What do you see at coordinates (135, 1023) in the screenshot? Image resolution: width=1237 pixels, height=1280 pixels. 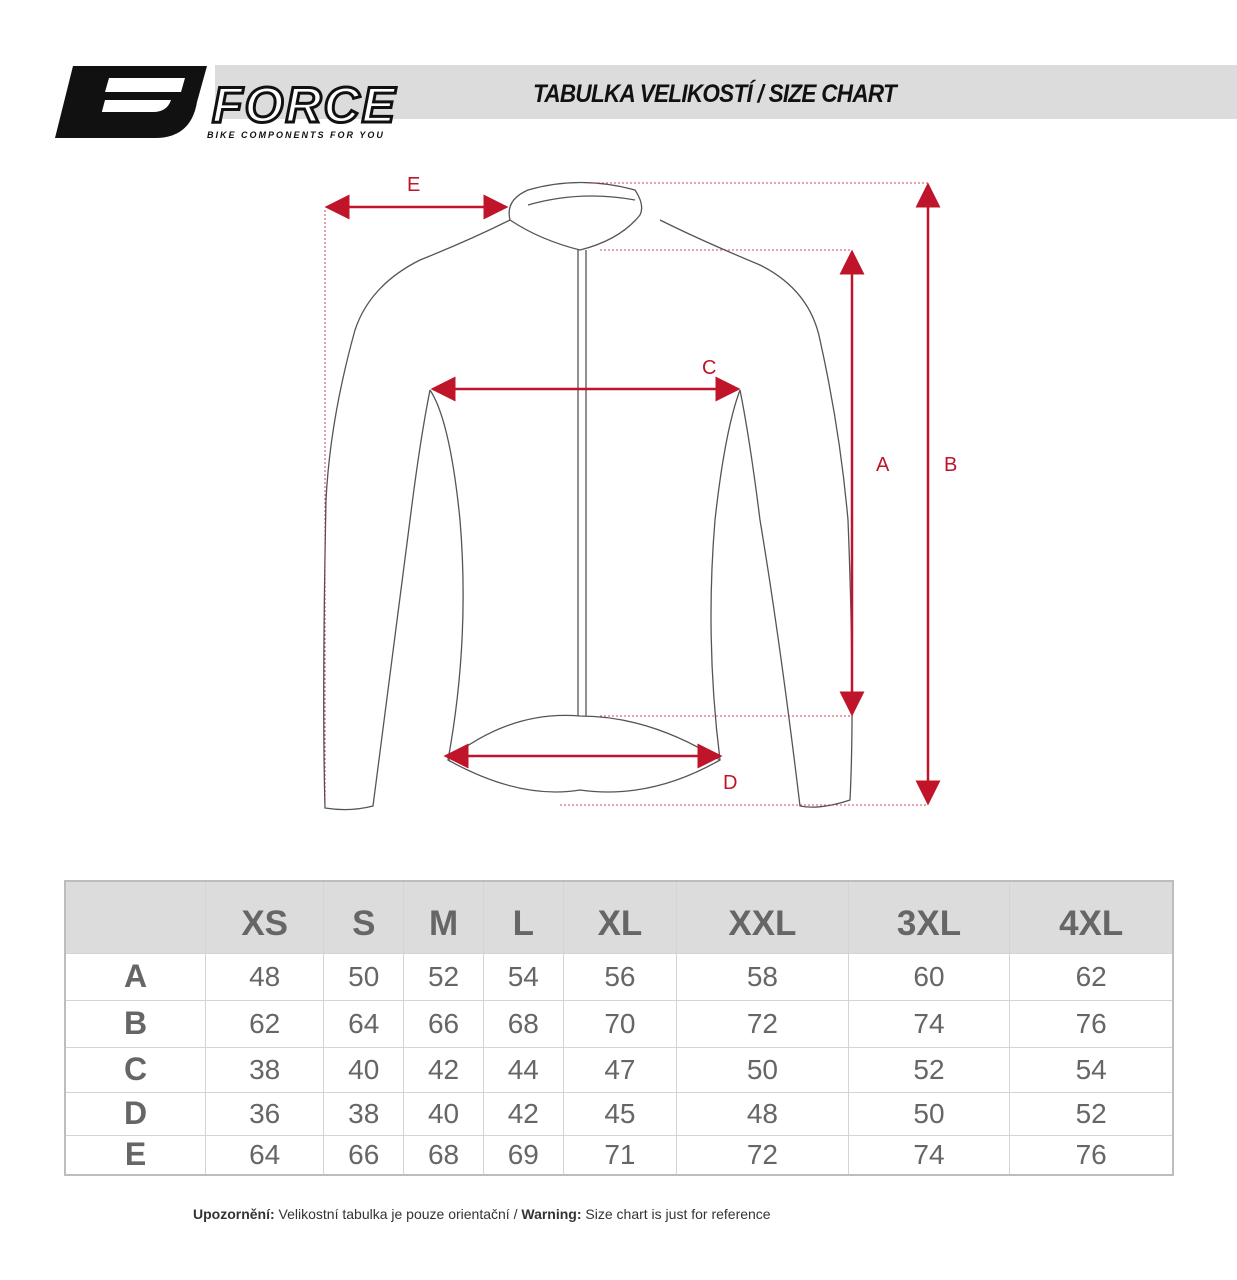 I see `row-label: B` at bounding box center [135, 1023].